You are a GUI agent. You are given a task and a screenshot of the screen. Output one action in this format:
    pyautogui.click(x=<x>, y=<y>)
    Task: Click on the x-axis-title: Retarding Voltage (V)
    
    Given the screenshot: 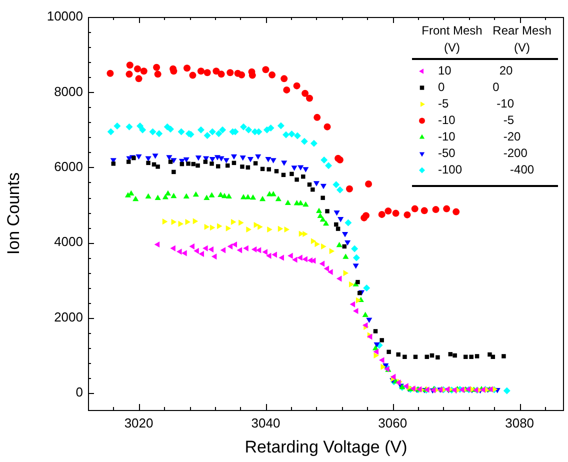 What is the action you would take?
    pyautogui.click(x=326, y=446)
    